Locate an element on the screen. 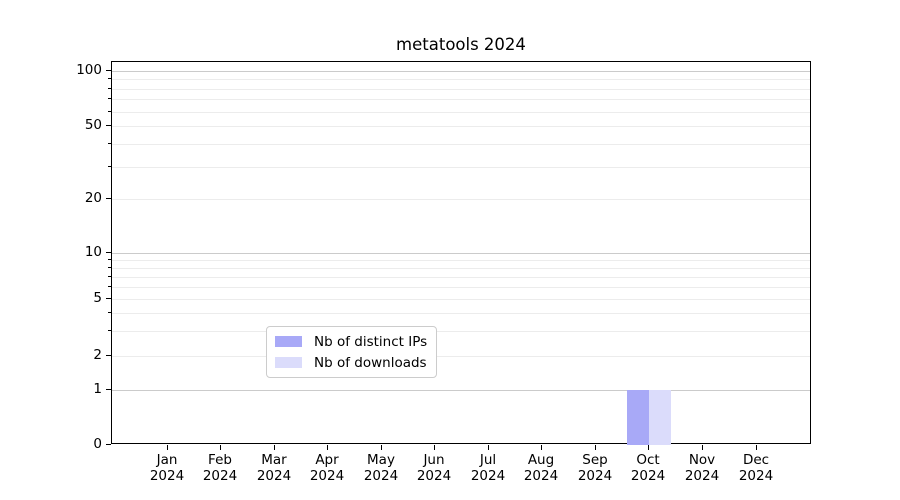 This screenshot has height=500, width=900. legend-item: Nb of downloads is located at coordinates (351, 362).